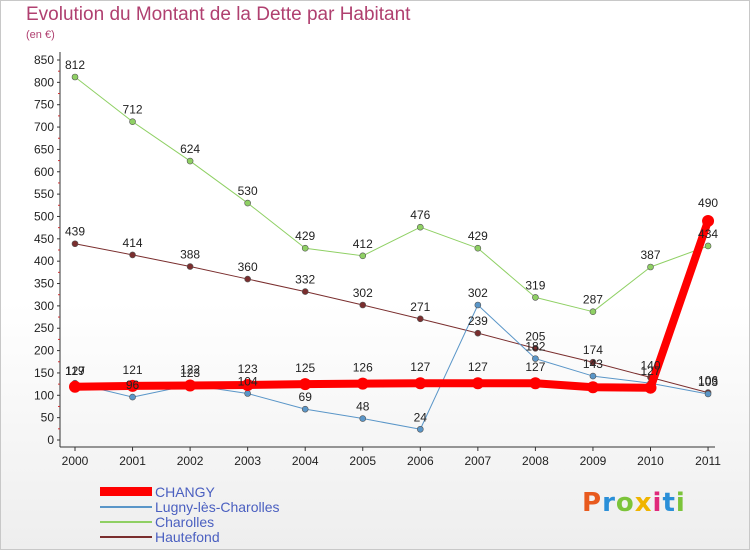  Describe the element at coordinates (133, 370) in the screenshot. I see `data-label: 121` at that location.